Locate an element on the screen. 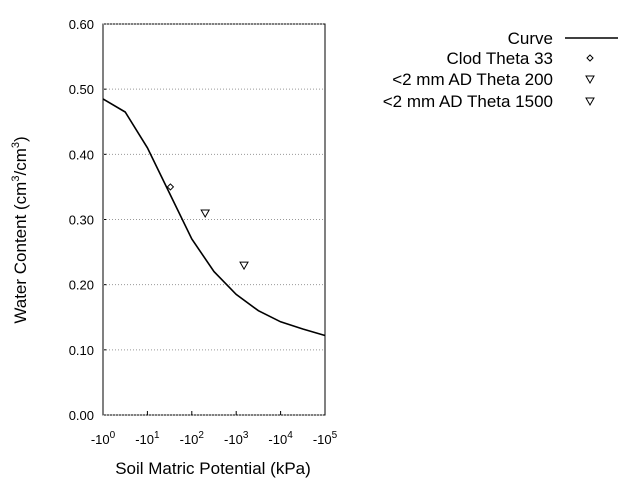 This screenshot has height=480, width=640. x-tick-label: -101 is located at coordinates (147, 438).